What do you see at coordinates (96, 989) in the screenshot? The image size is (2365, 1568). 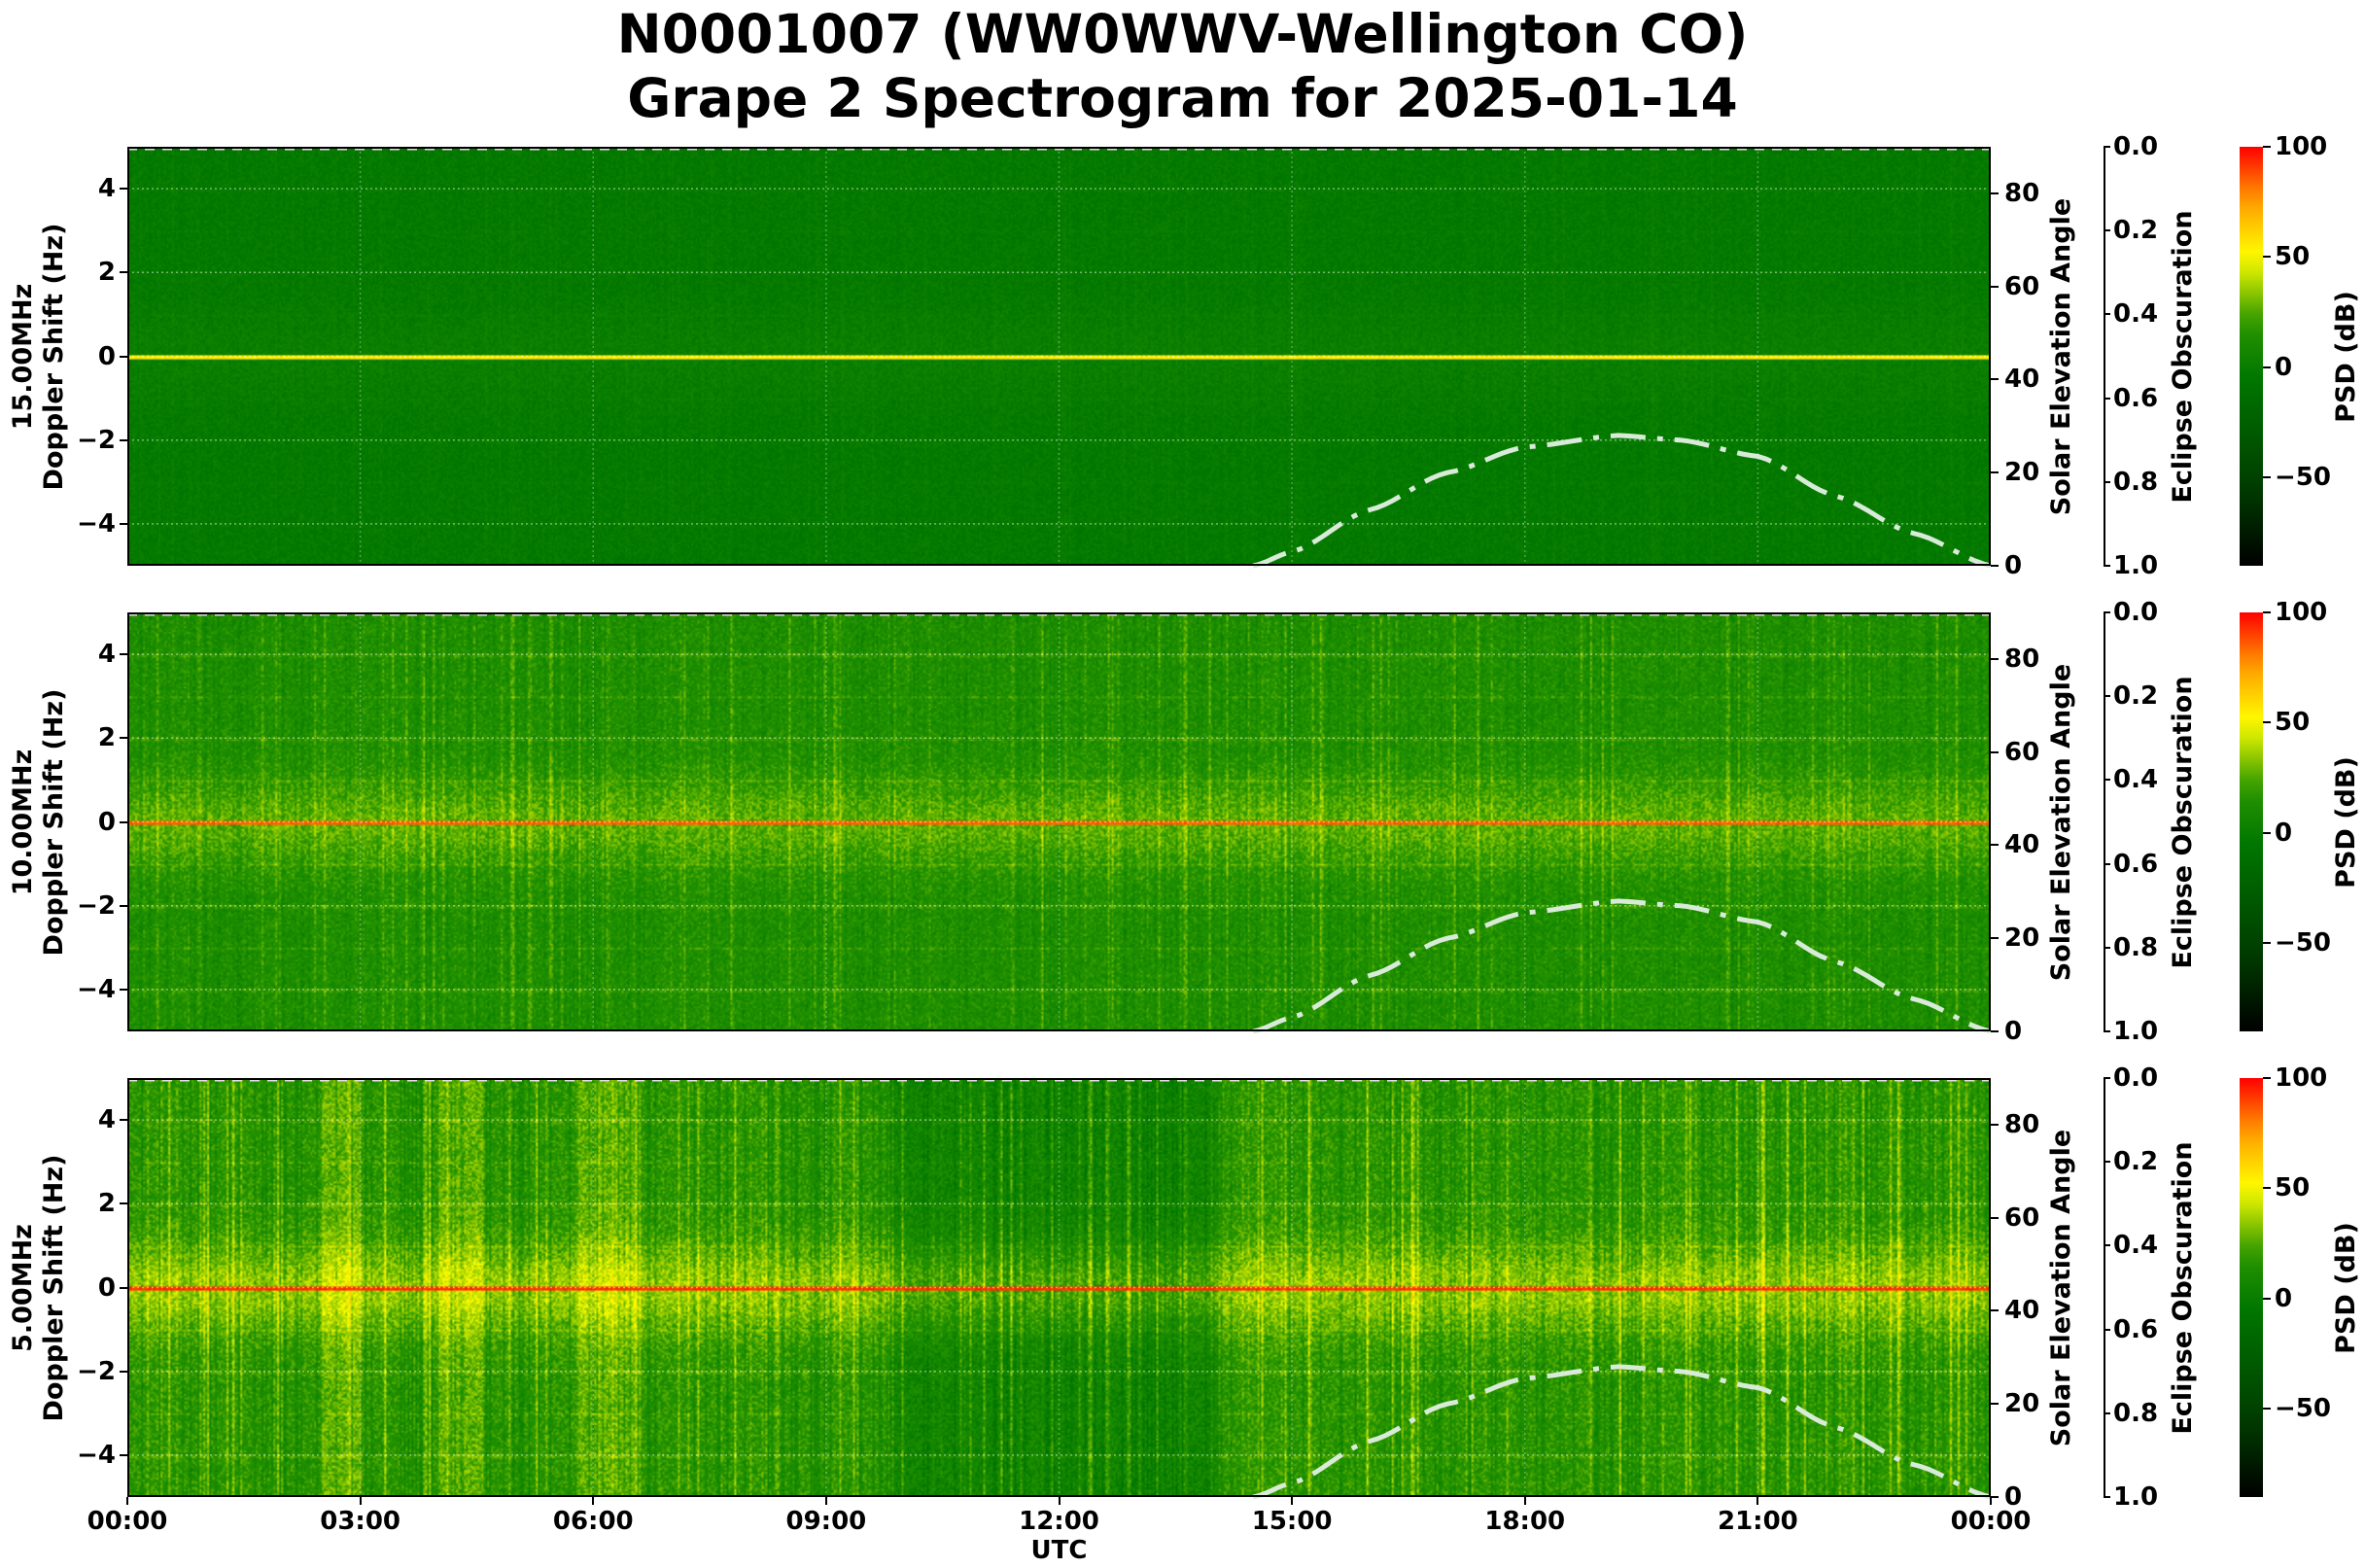 I see `y-tick-label: −4` at bounding box center [96, 989].